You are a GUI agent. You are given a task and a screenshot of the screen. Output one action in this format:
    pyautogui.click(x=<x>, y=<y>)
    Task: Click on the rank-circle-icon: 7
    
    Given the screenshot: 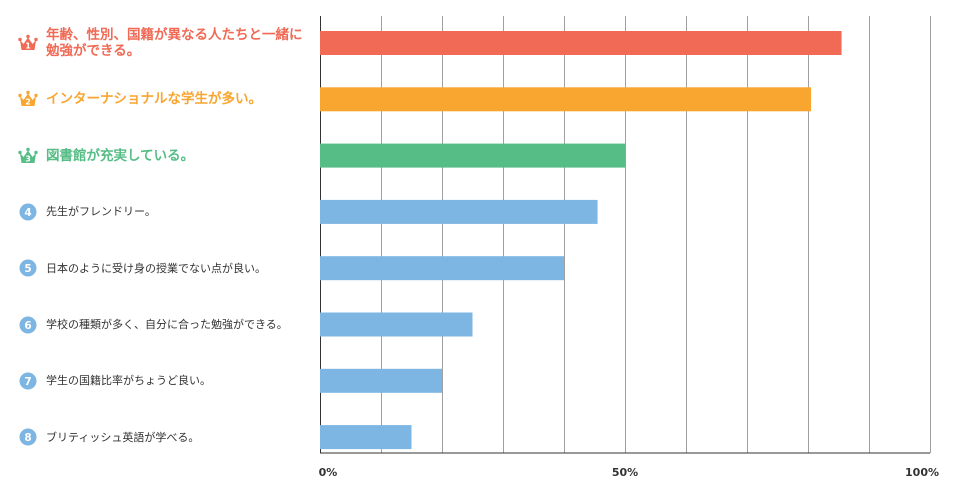 What is the action you would take?
    pyautogui.click(x=28, y=381)
    